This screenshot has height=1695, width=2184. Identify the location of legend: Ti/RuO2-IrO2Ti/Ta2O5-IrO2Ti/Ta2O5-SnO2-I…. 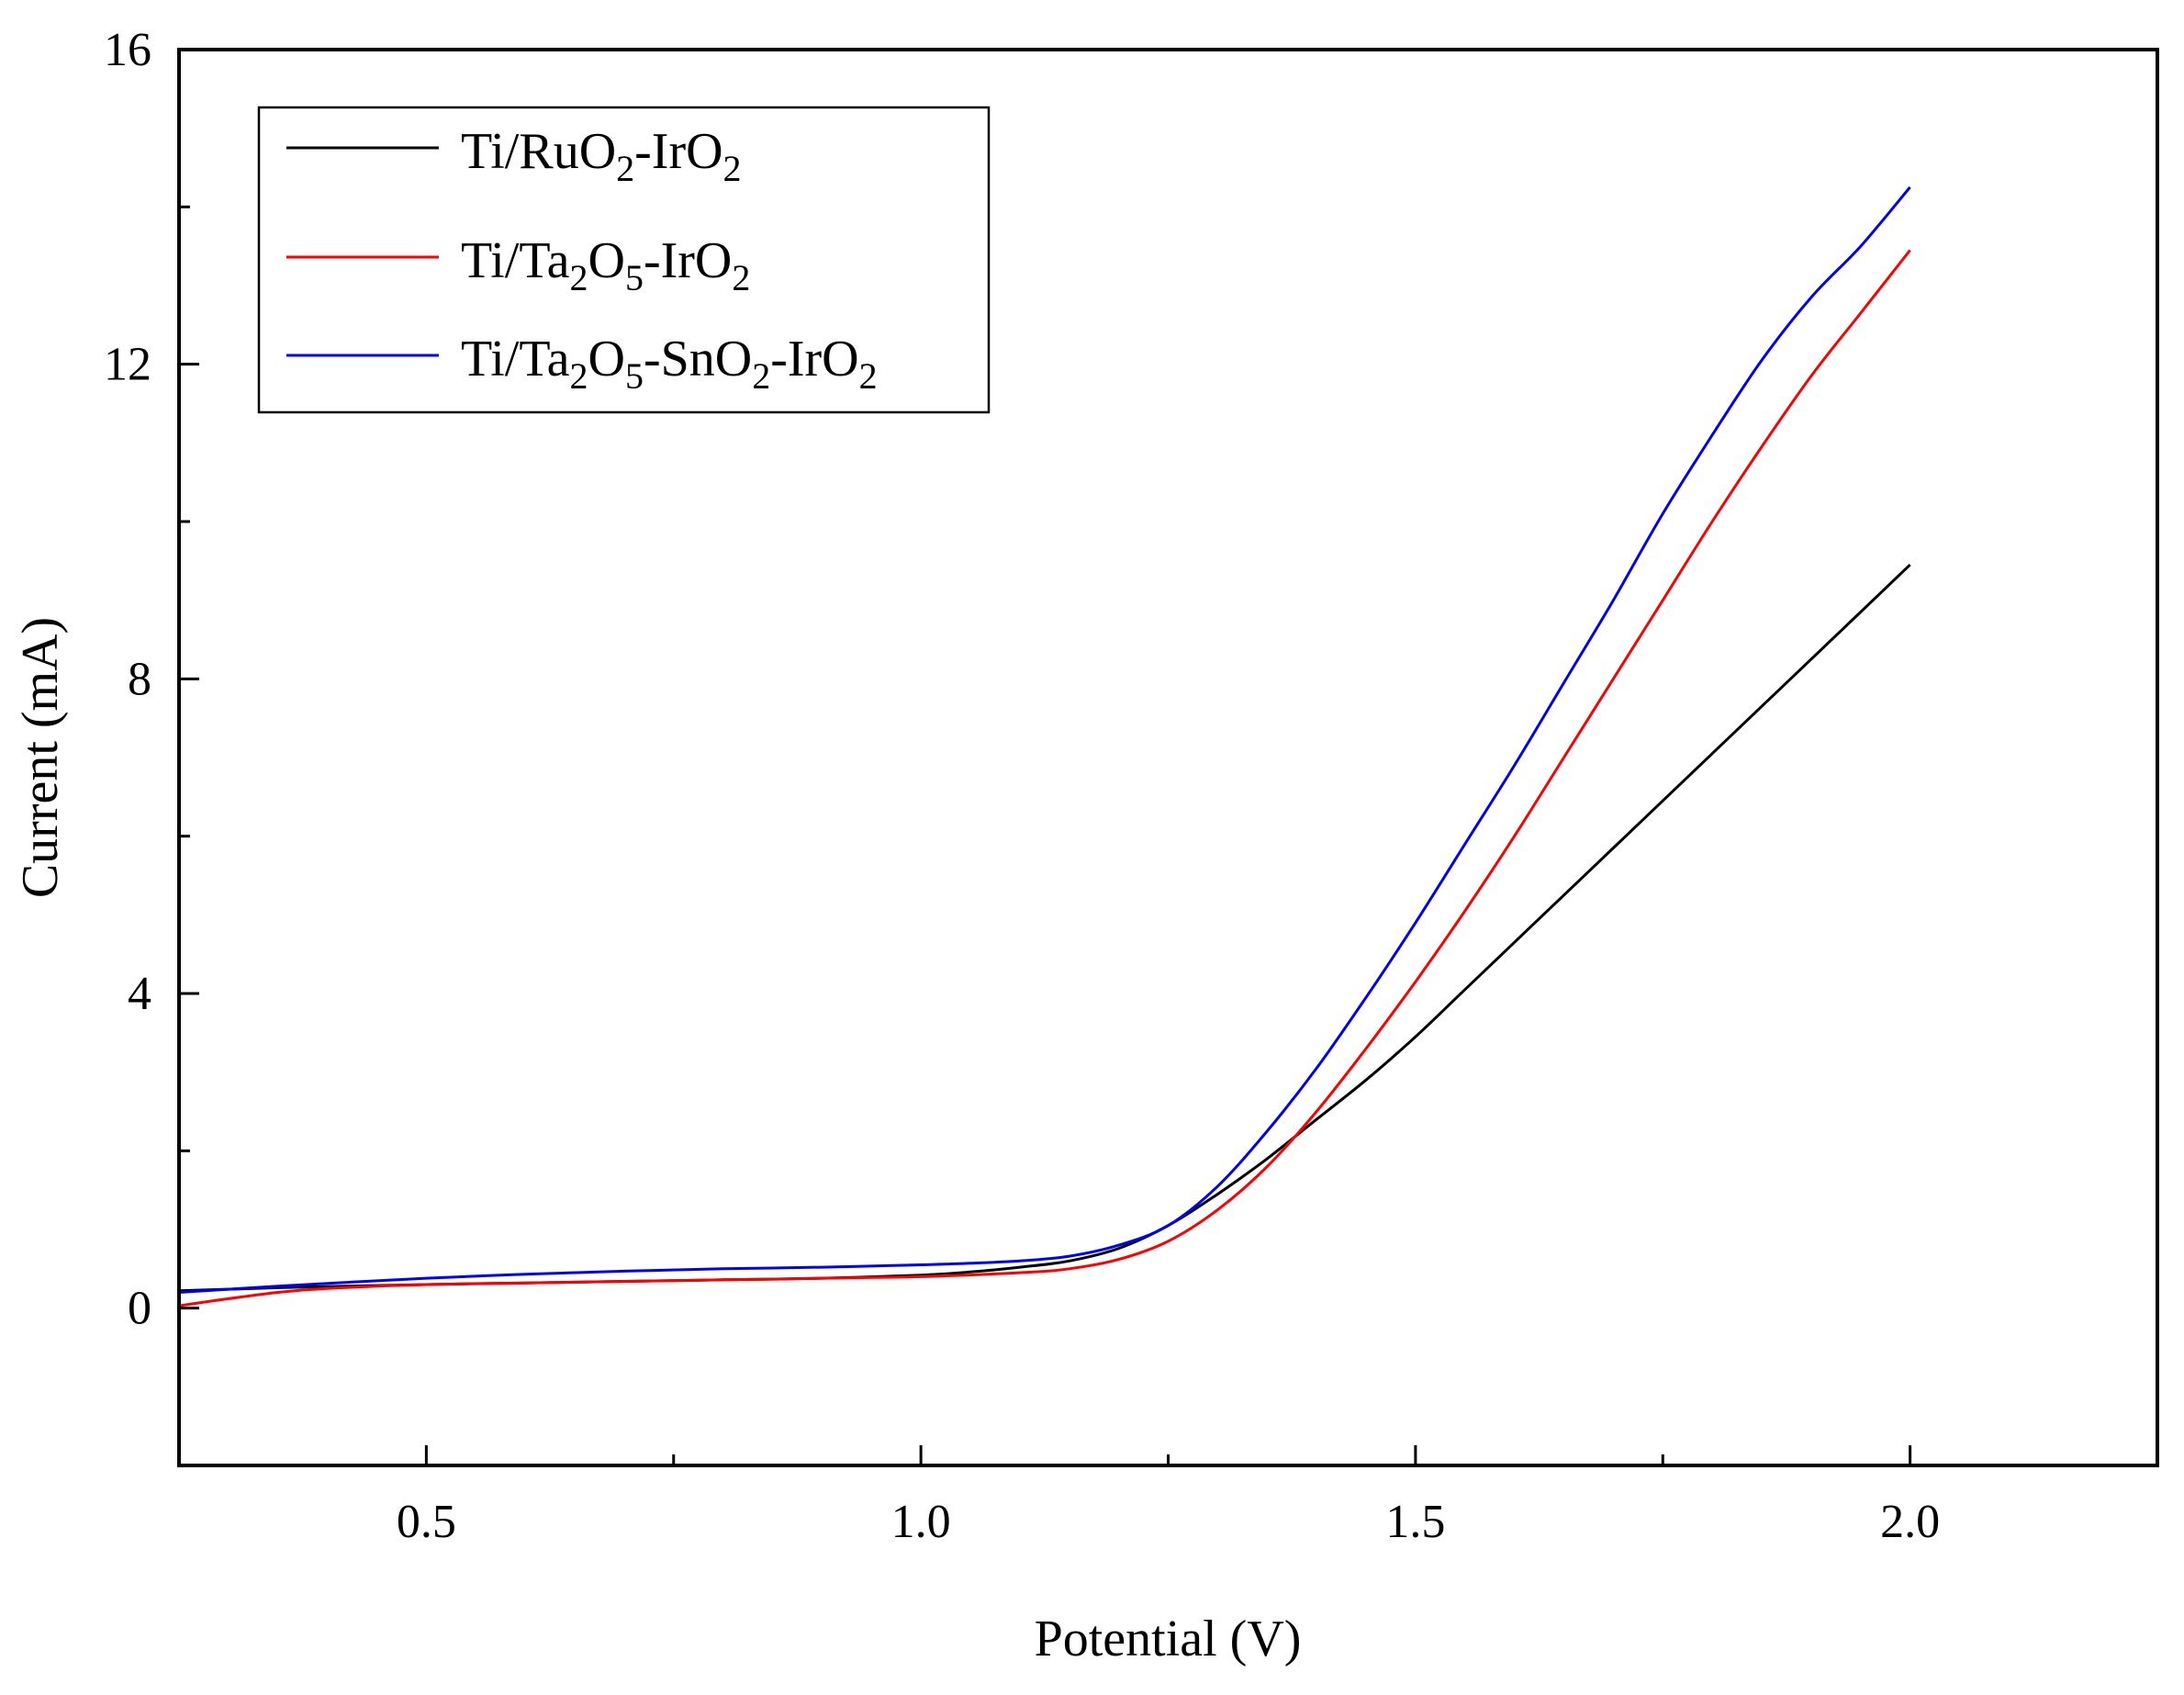
(624, 260).